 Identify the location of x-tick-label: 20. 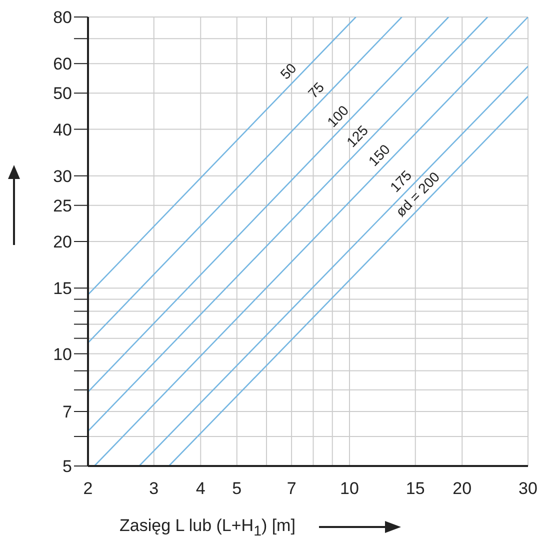
(462, 488).